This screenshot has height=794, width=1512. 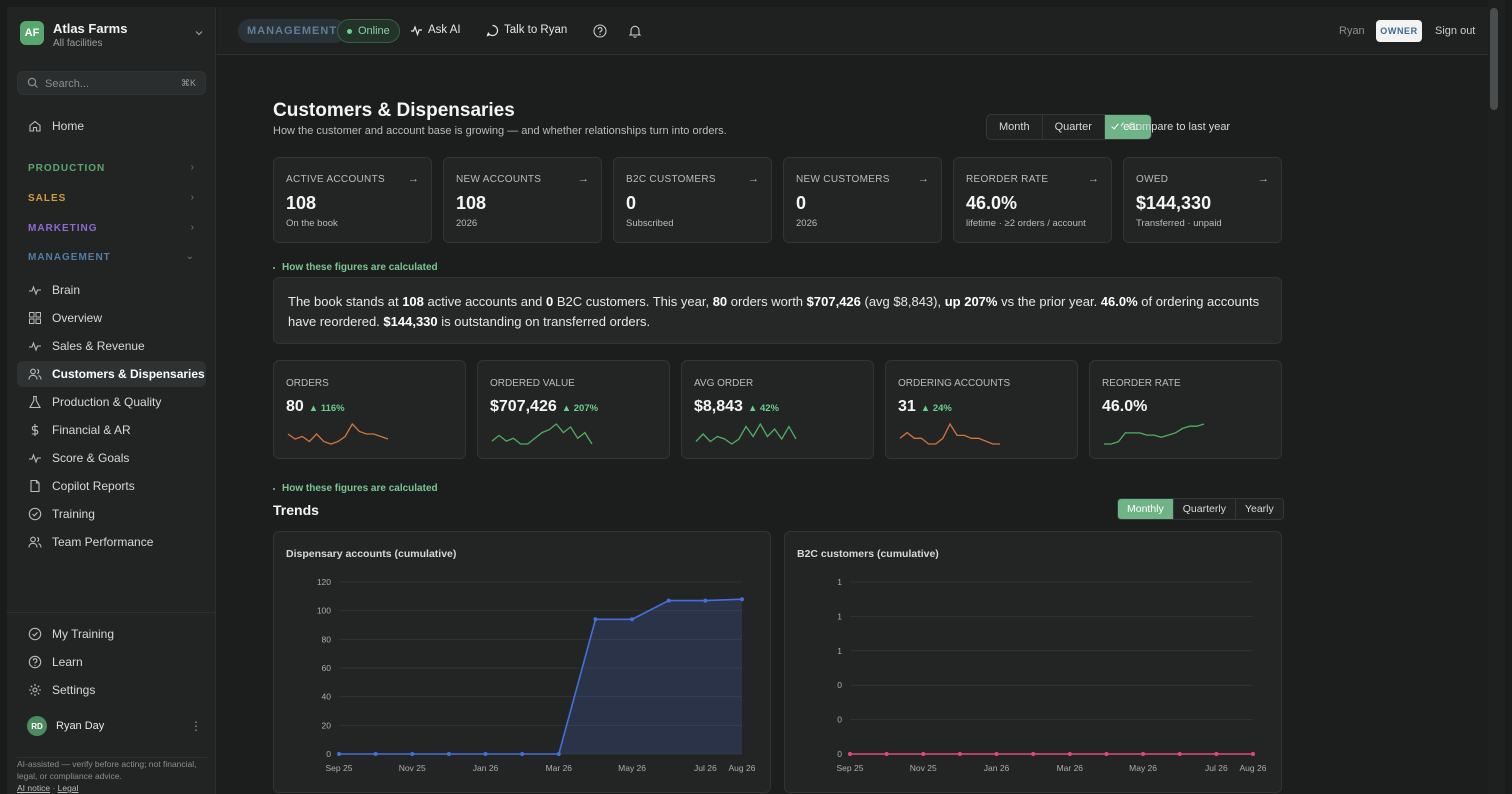 What do you see at coordinates (360, 488) in the screenshot?
I see `calc-label: How these figures are calculated` at bounding box center [360, 488].